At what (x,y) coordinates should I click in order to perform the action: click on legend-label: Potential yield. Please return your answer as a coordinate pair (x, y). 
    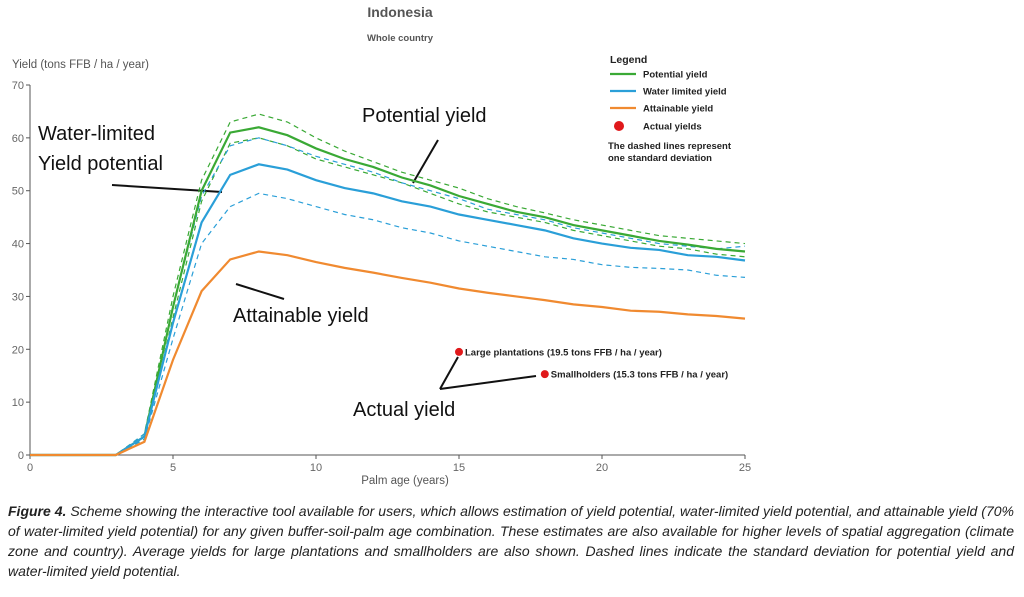
    Looking at the image, I should click on (675, 75).